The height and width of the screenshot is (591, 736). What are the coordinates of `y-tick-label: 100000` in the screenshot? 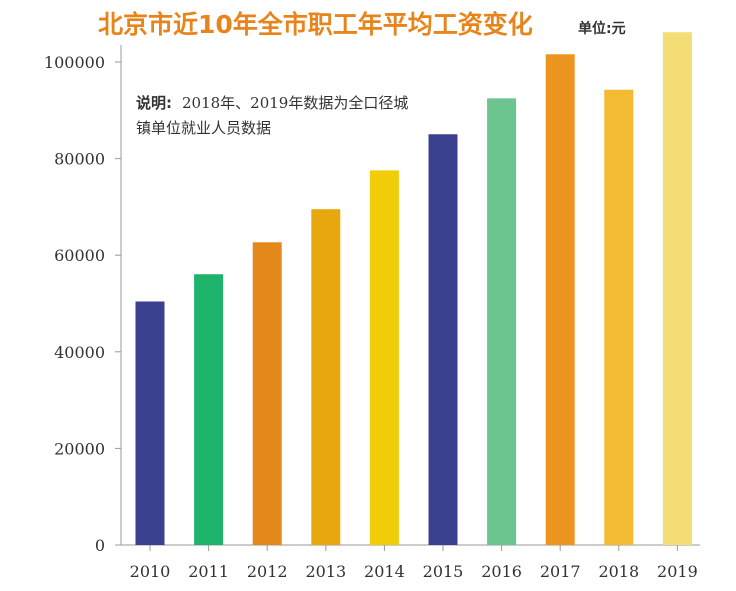 It's located at (74, 62).